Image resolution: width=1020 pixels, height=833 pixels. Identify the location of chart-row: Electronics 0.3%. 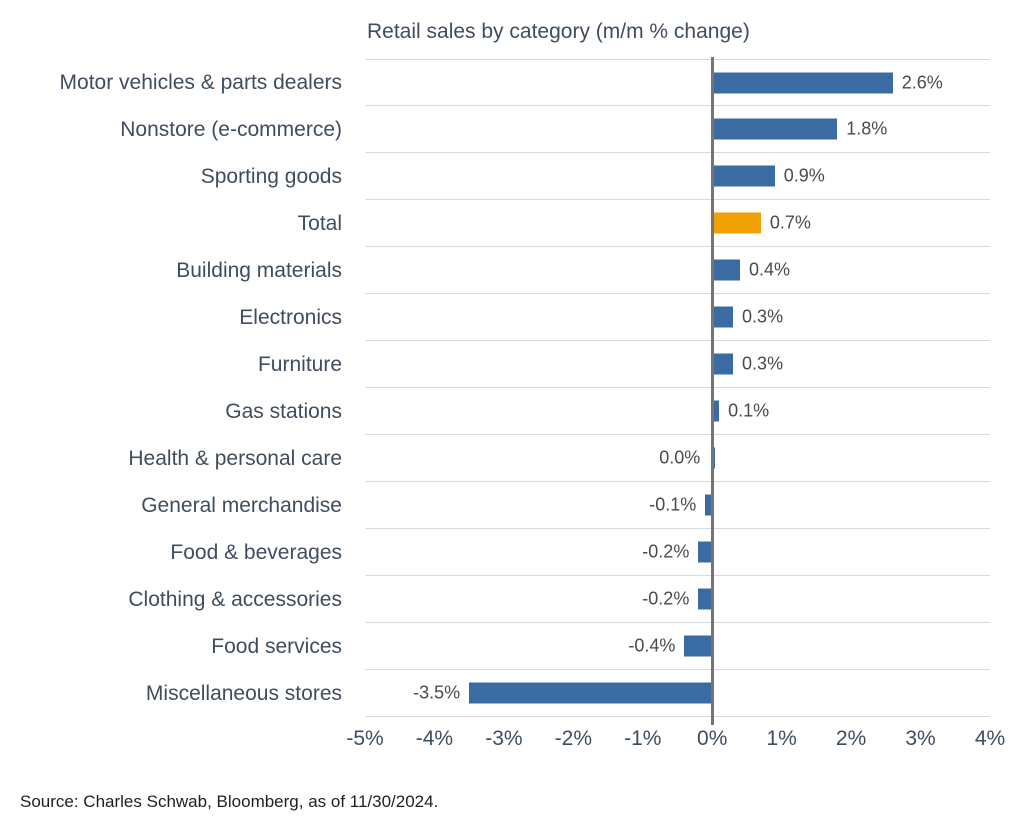
(510, 317).